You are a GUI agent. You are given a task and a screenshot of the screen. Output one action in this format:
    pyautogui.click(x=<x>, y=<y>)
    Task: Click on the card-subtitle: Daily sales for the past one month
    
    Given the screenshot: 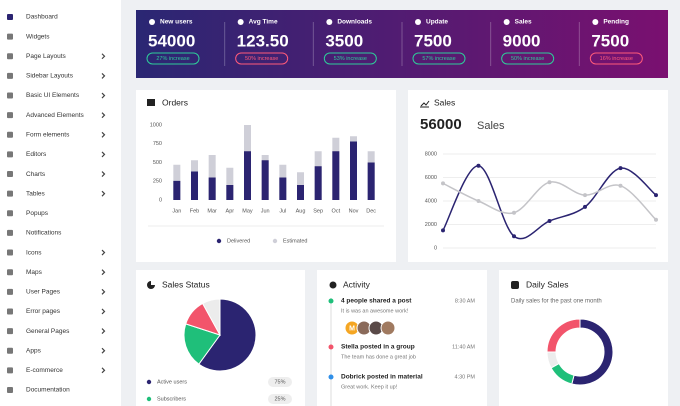 What is the action you would take?
    pyautogui.click(x=556, y=302)
    